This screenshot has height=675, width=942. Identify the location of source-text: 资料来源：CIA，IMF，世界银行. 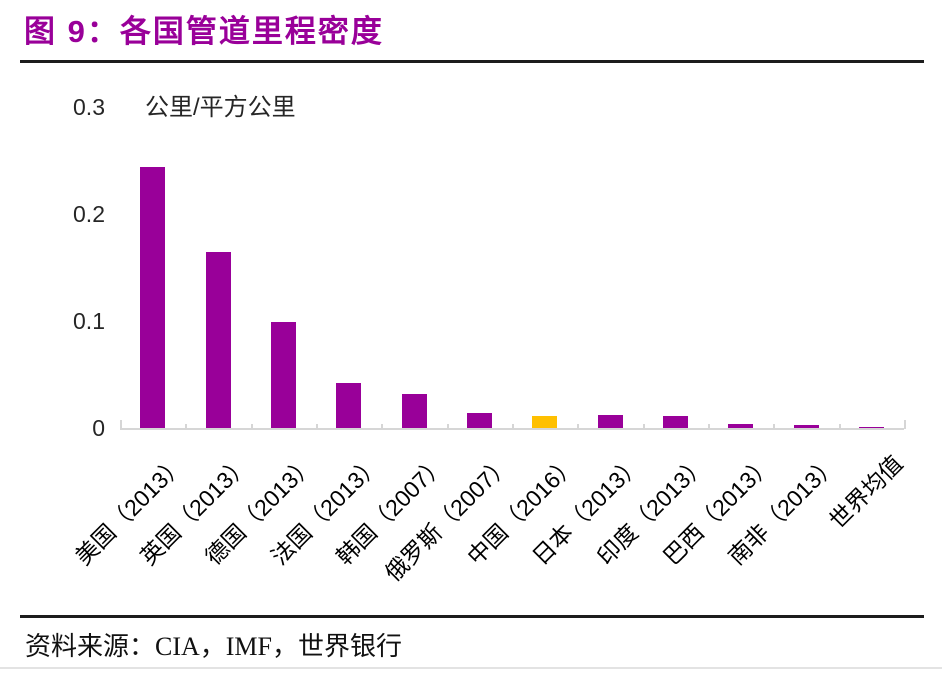
(214, 646).